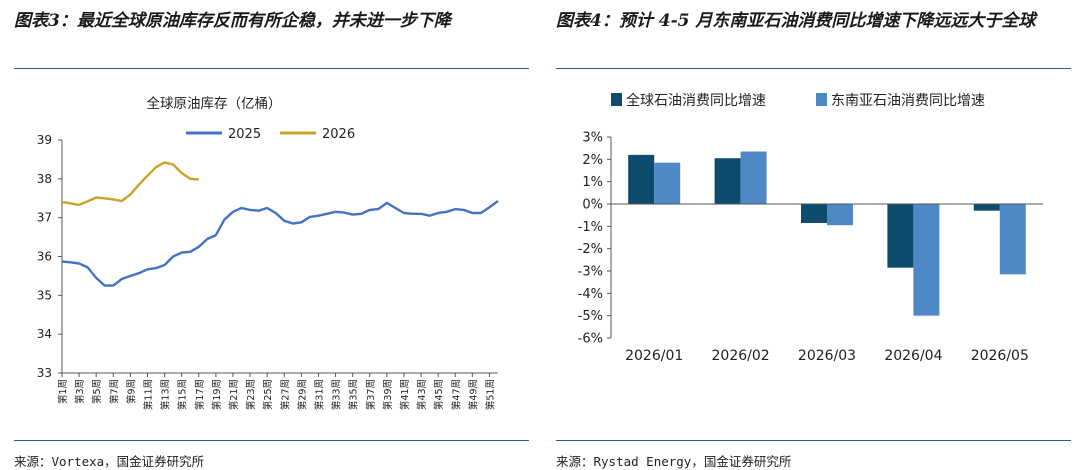  I want to click on y-tick-label: 2%, so click(592, 160).